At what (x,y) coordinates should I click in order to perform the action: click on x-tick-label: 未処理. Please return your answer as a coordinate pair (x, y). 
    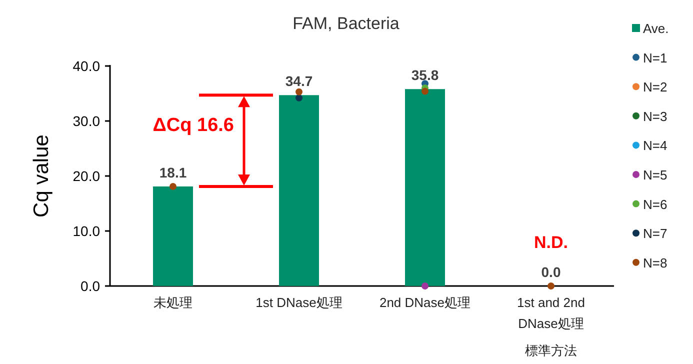
    Looking at the image, I should click on (173, 302).